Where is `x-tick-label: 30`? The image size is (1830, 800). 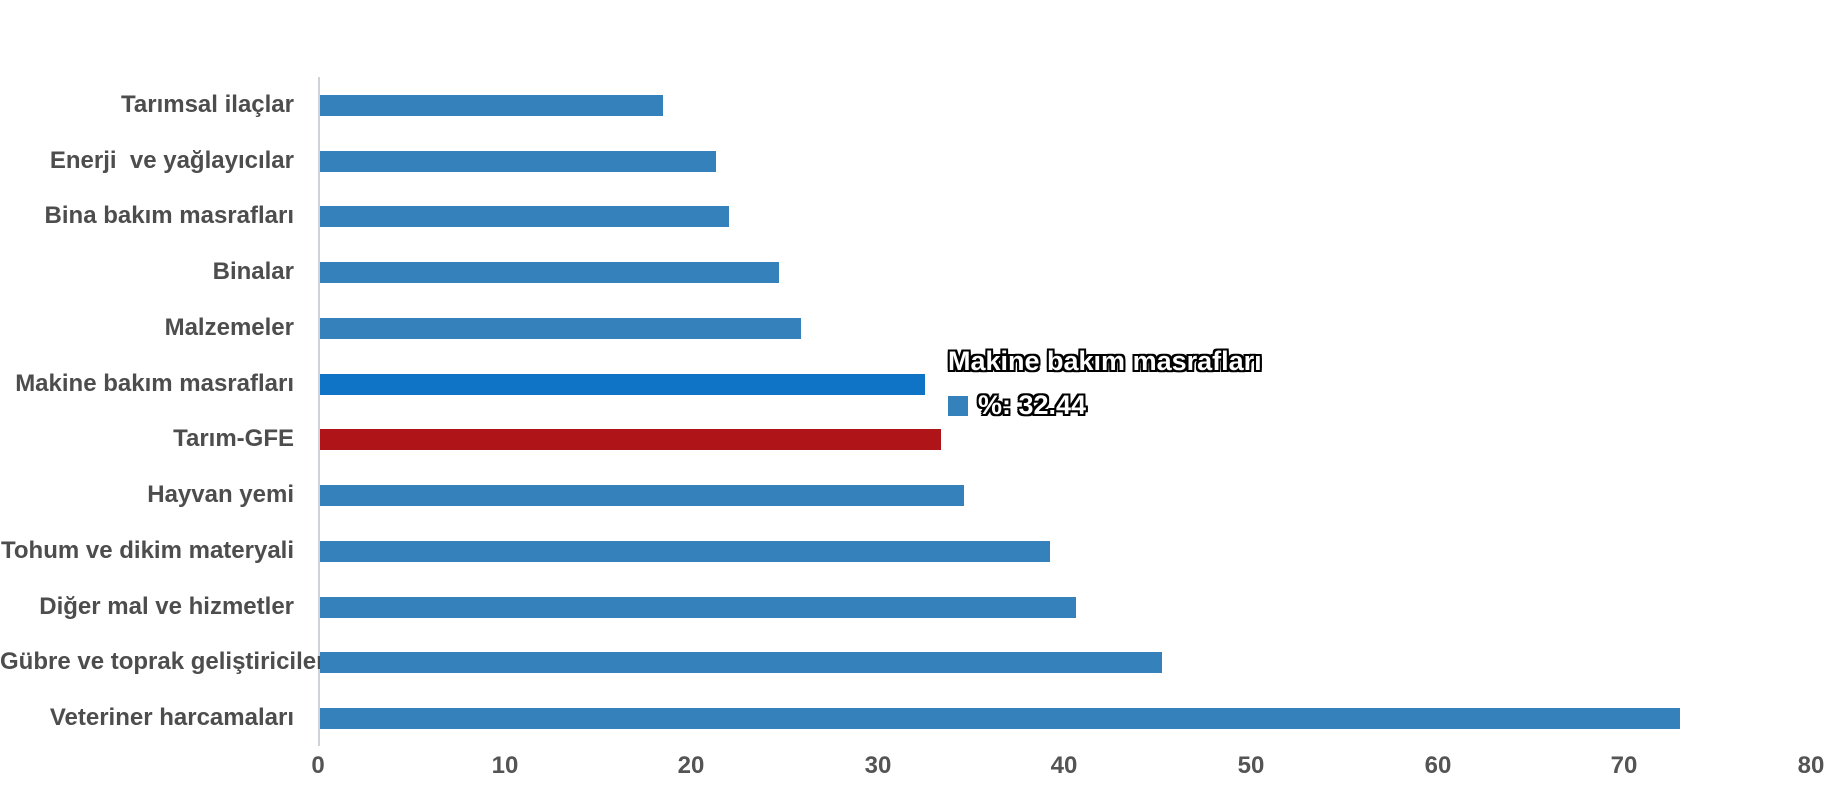 x-tick-label: 30 is located at coordinates (878, 765).